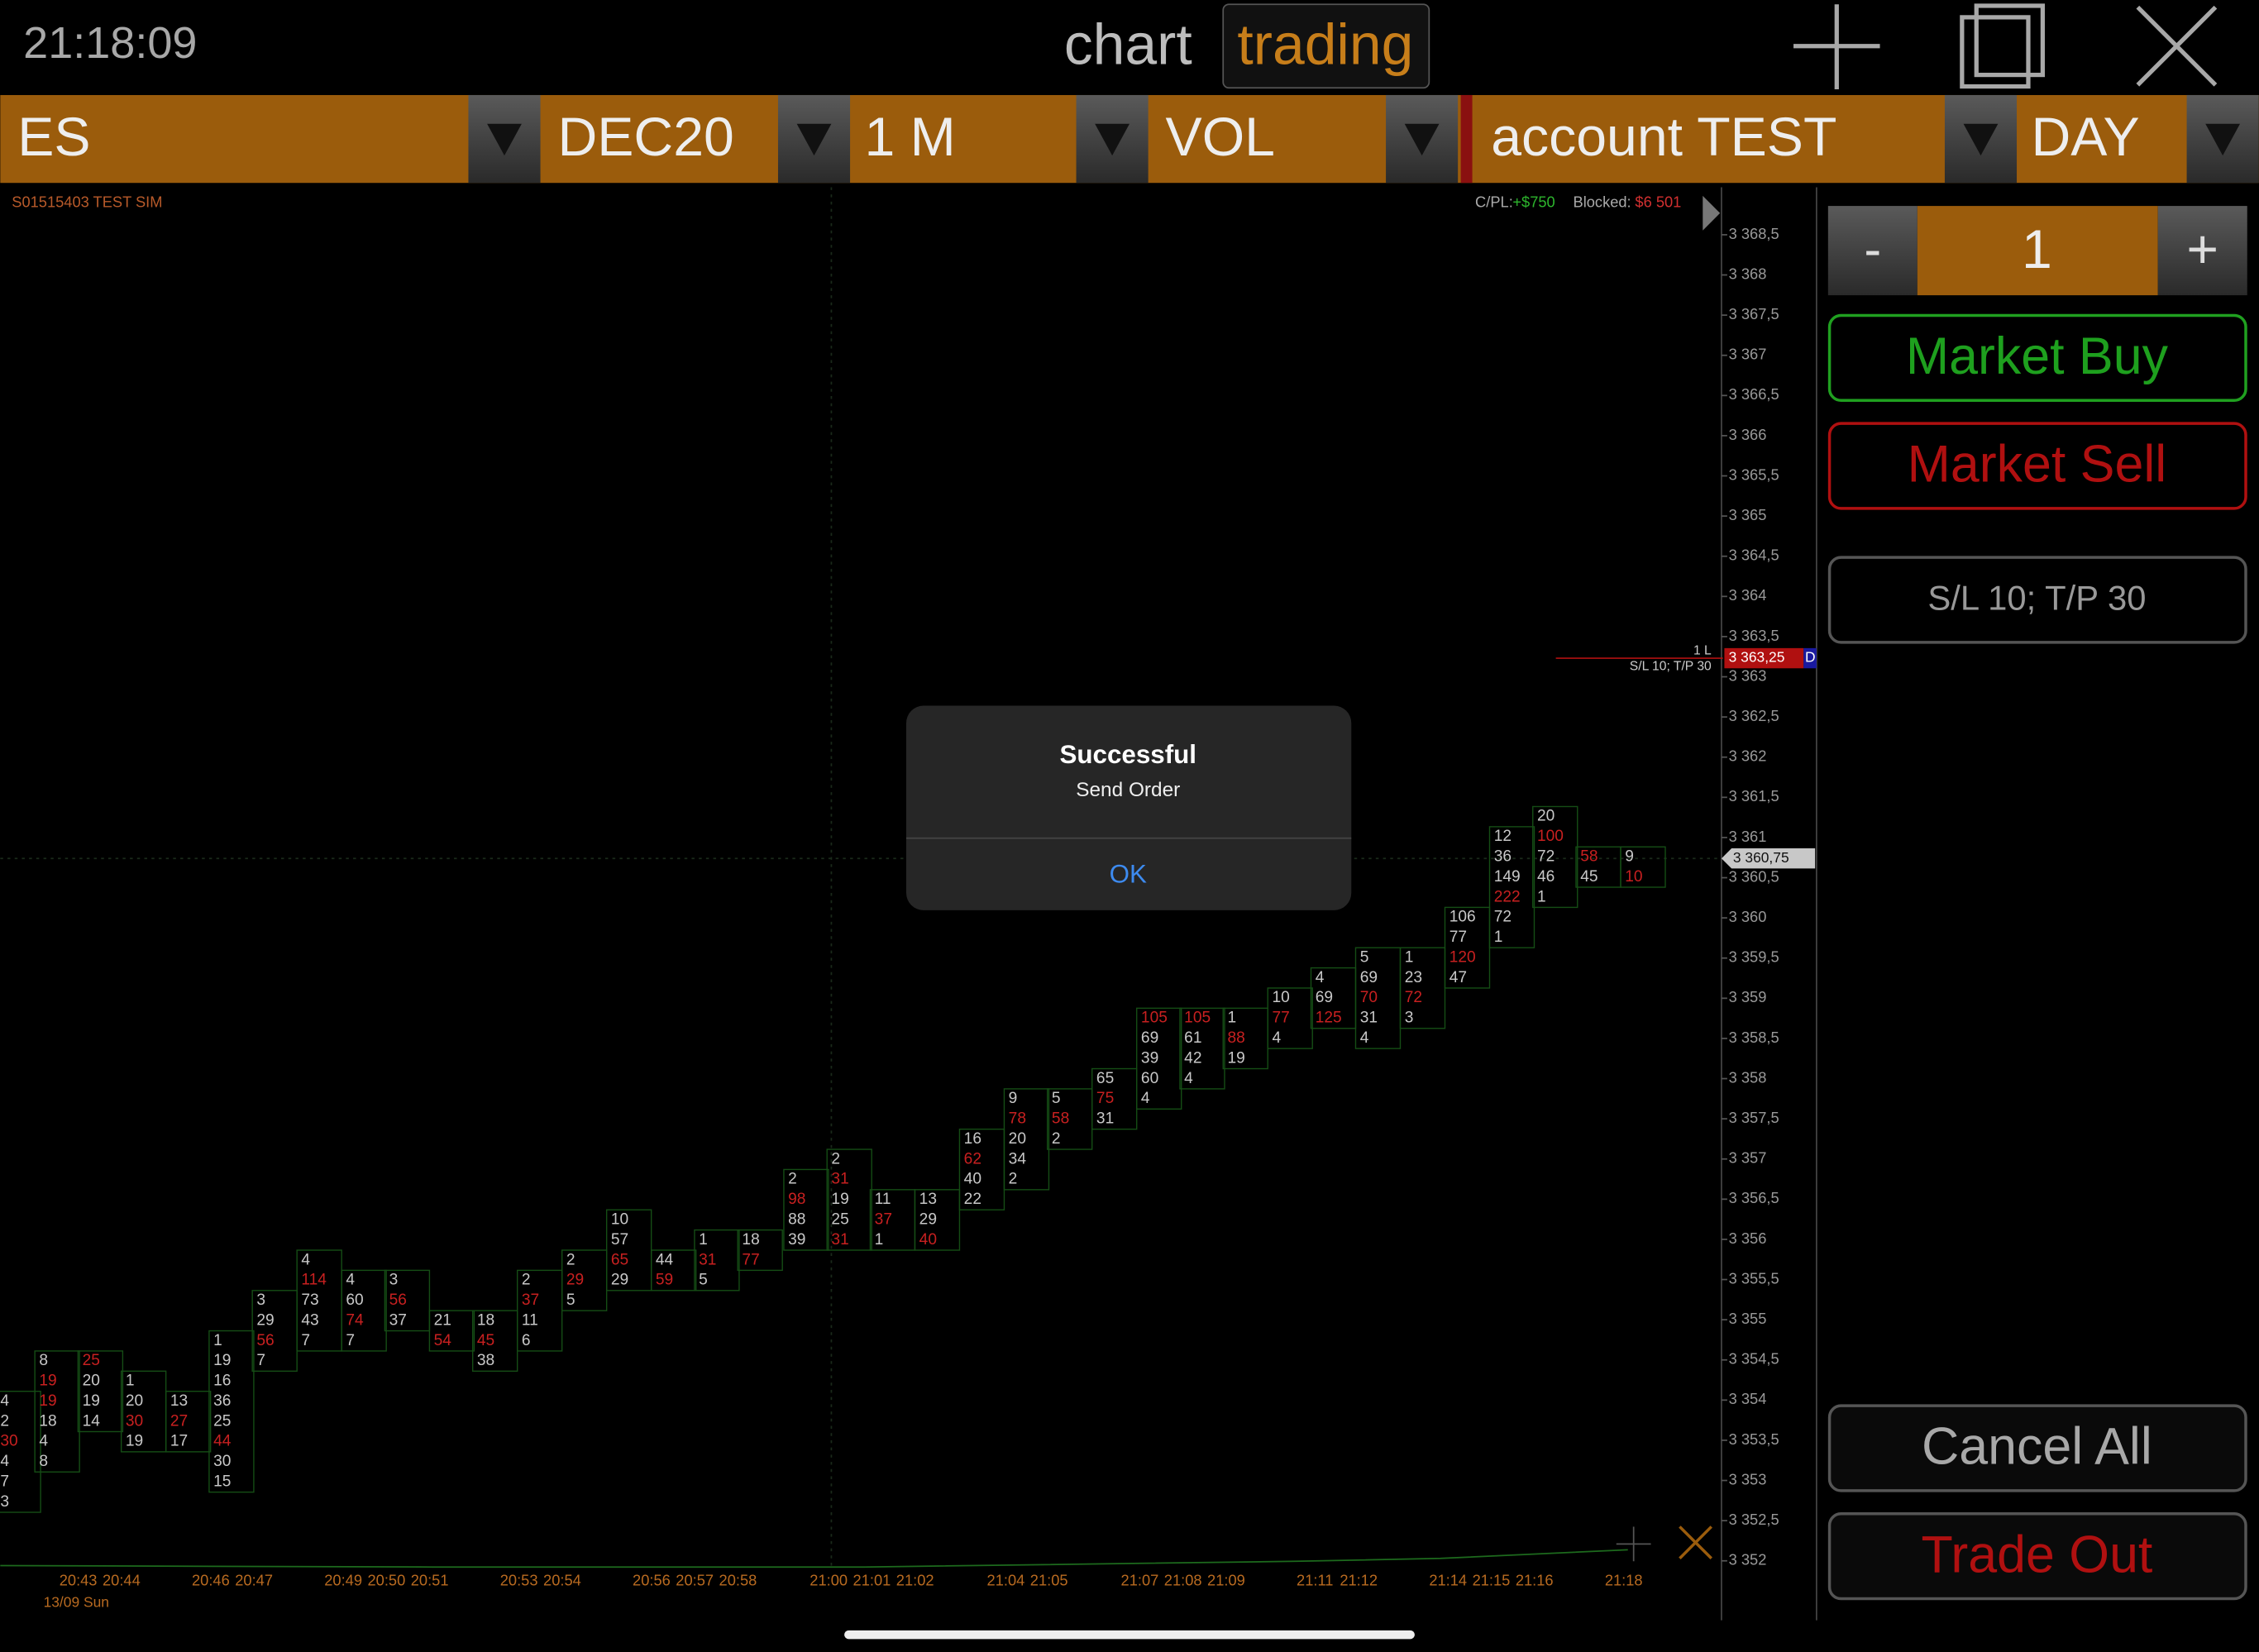  What do you see at coordinates (309, 1320) in the screenshot?
I see `footprint-cell: 43` at bounding box center [309, 1320].